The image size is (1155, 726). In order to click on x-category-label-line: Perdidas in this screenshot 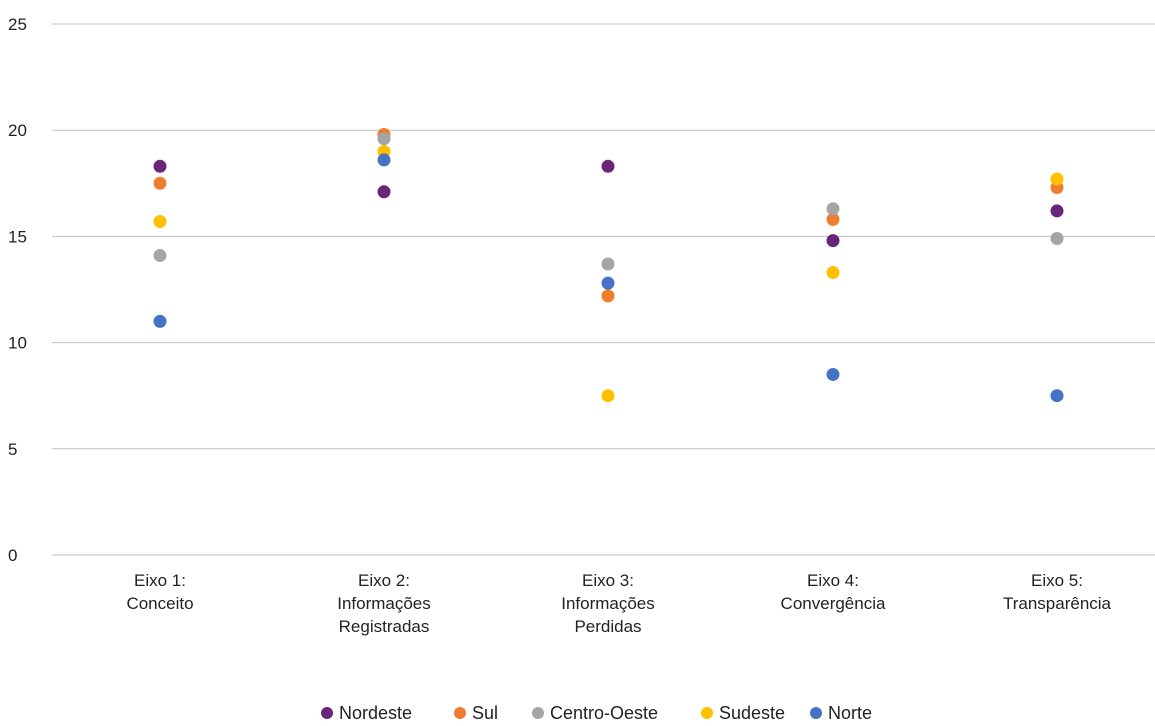, I will do `click(607, 626)`.